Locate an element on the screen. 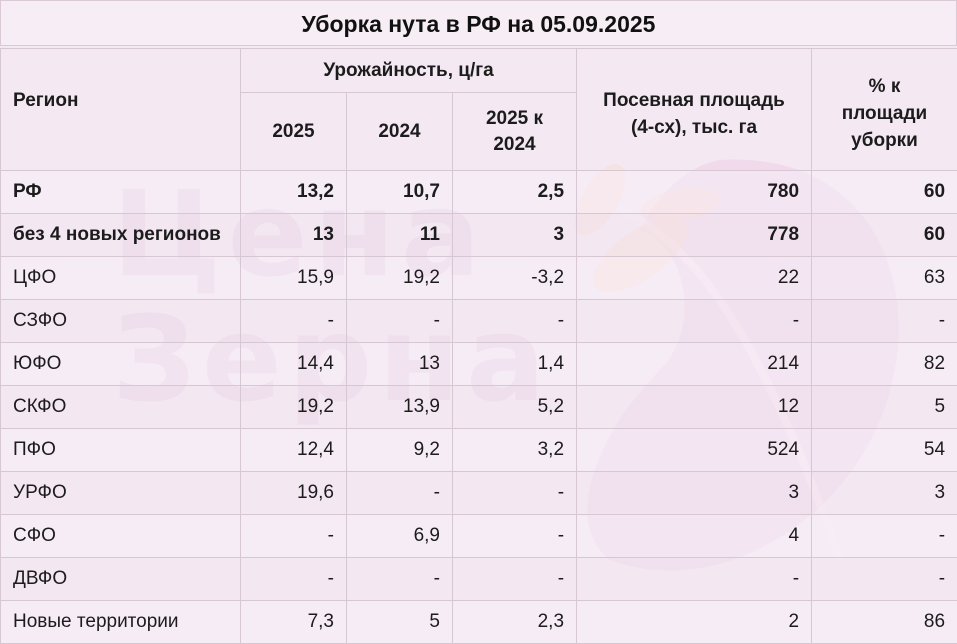  cell-yield-2025: 7,3 is located at coordinates (294, 622).